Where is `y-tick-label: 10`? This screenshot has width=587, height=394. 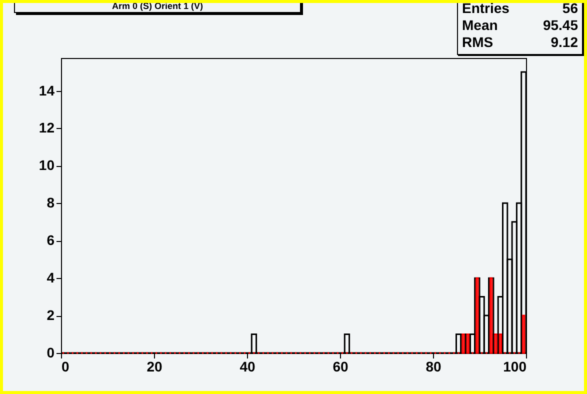 y-tick-label: 10 is located at coordinates (46, 165).